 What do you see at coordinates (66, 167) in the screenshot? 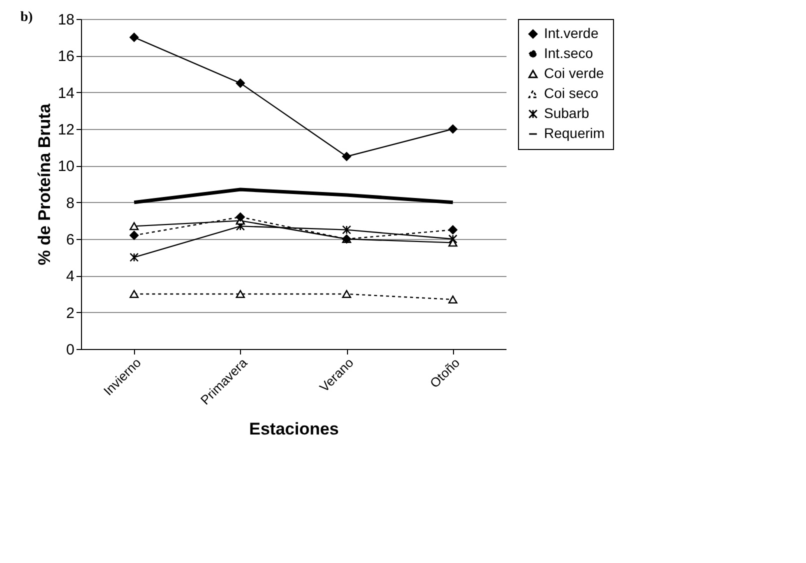
I see `y-tick-label: 10` at bounding box center [66, 167].